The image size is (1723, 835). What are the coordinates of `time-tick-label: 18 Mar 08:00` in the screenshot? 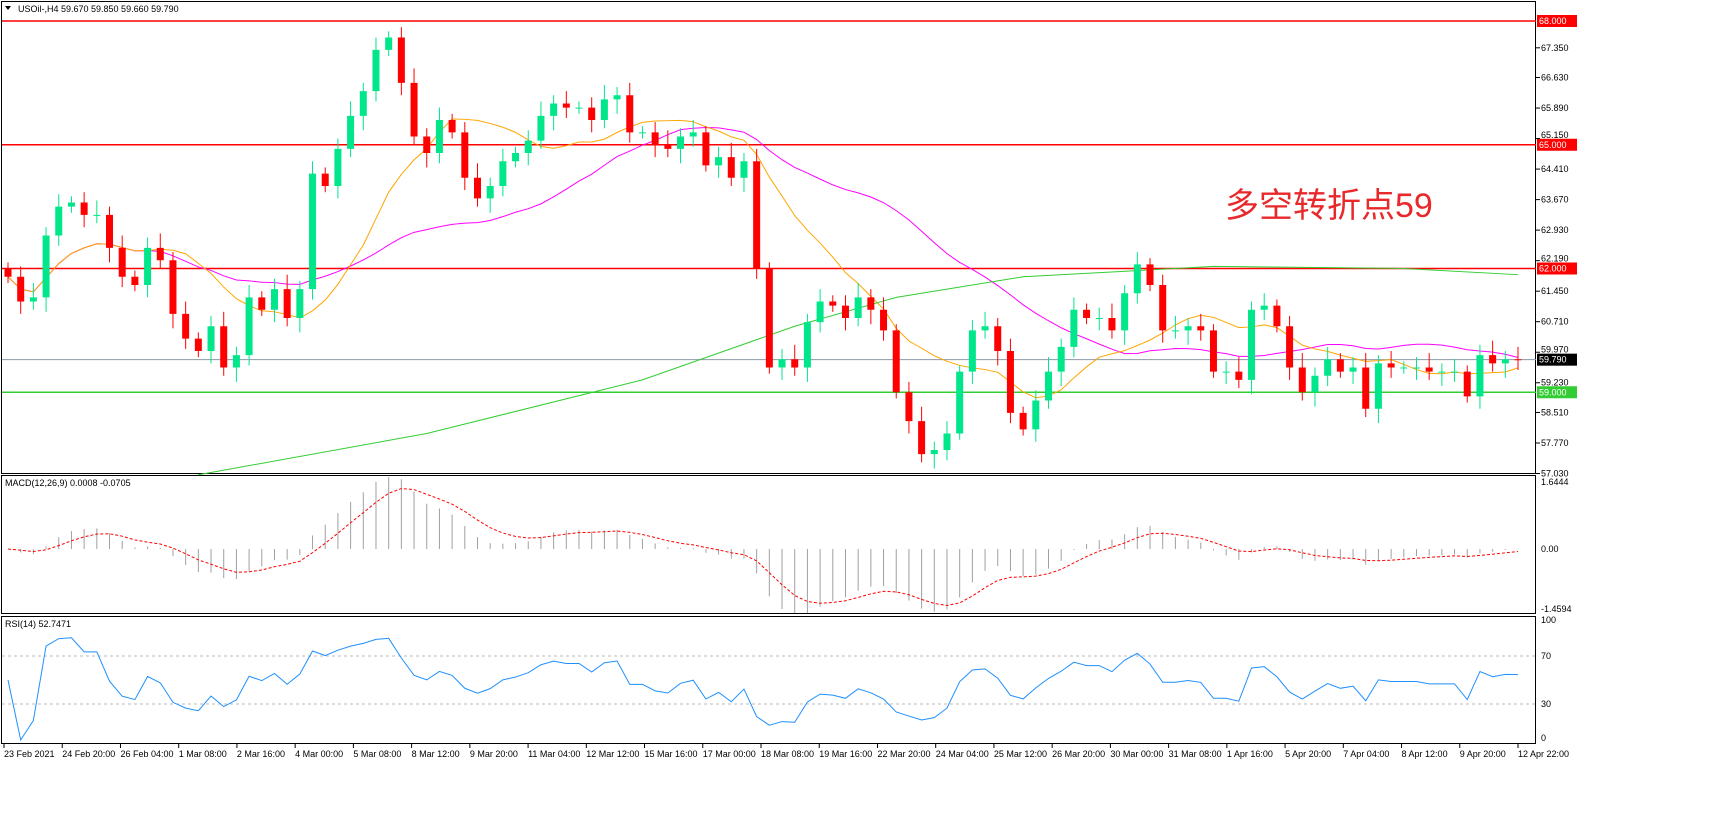 It's located at (787, 754).